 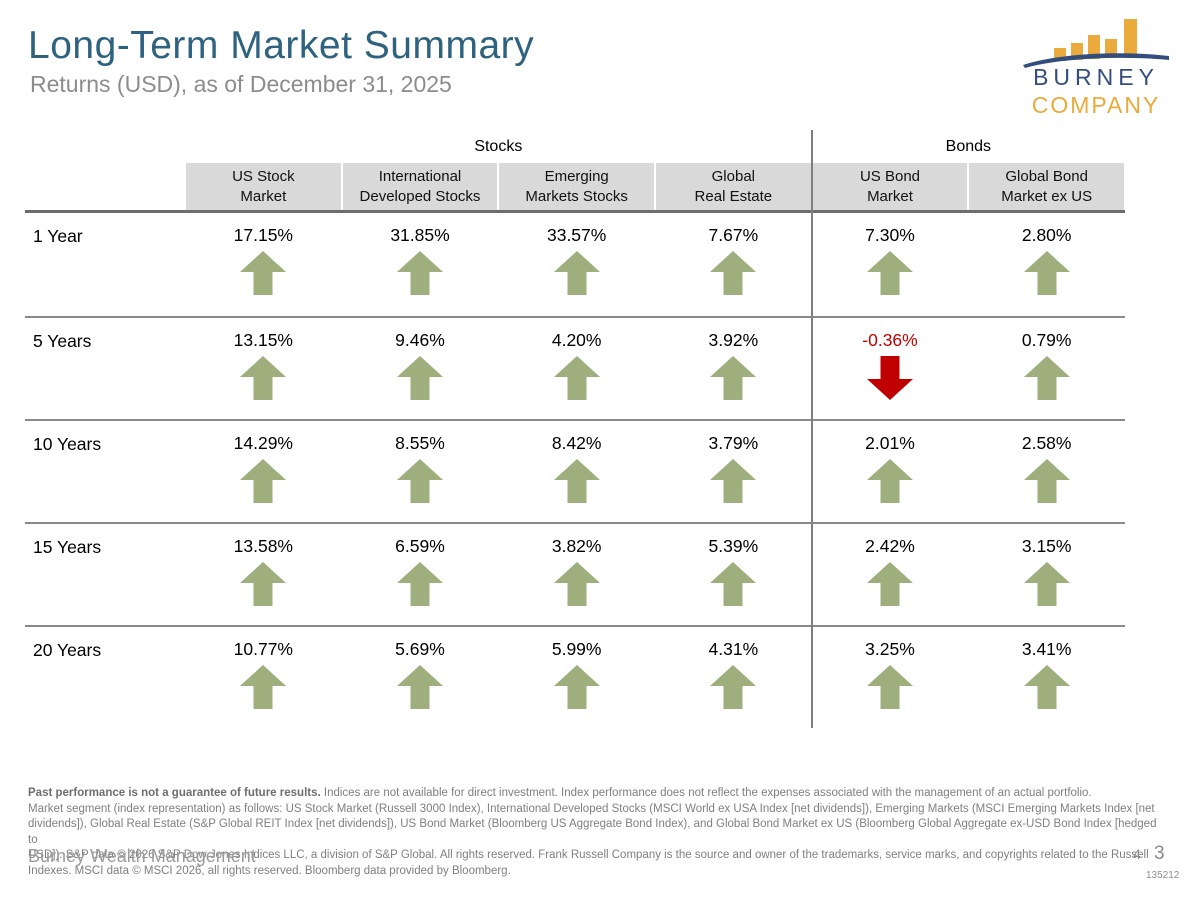 I want to click on return-value: 5.99%, so click(x=576, y=649).